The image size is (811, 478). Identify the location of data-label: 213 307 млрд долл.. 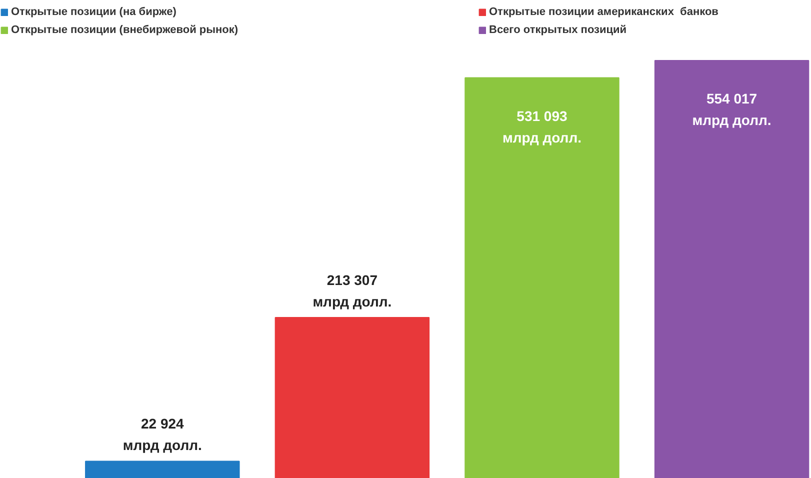
(352, 291).